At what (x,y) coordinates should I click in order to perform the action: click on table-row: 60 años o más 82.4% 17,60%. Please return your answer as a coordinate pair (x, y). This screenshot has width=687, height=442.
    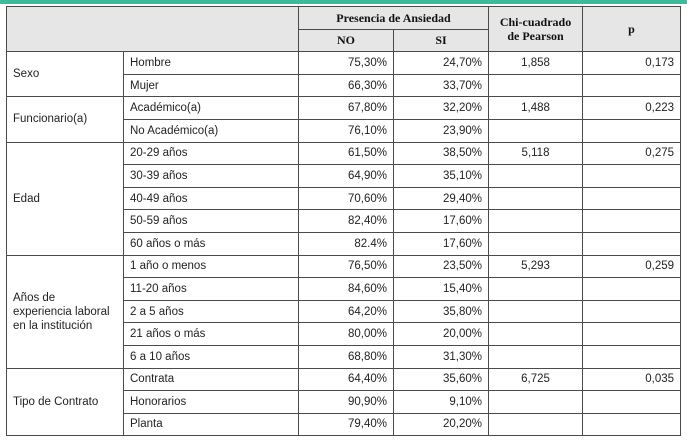
    Looking at the image, I should click on (344, 243).